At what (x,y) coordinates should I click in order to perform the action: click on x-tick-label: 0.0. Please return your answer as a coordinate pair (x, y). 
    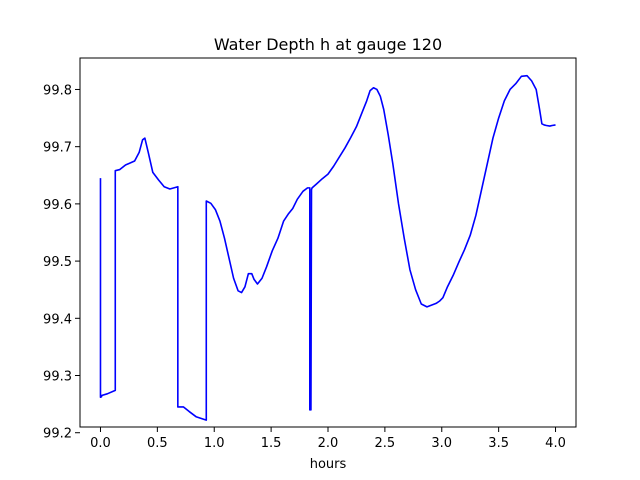
    Looking at the image, I should click on (100, 443).